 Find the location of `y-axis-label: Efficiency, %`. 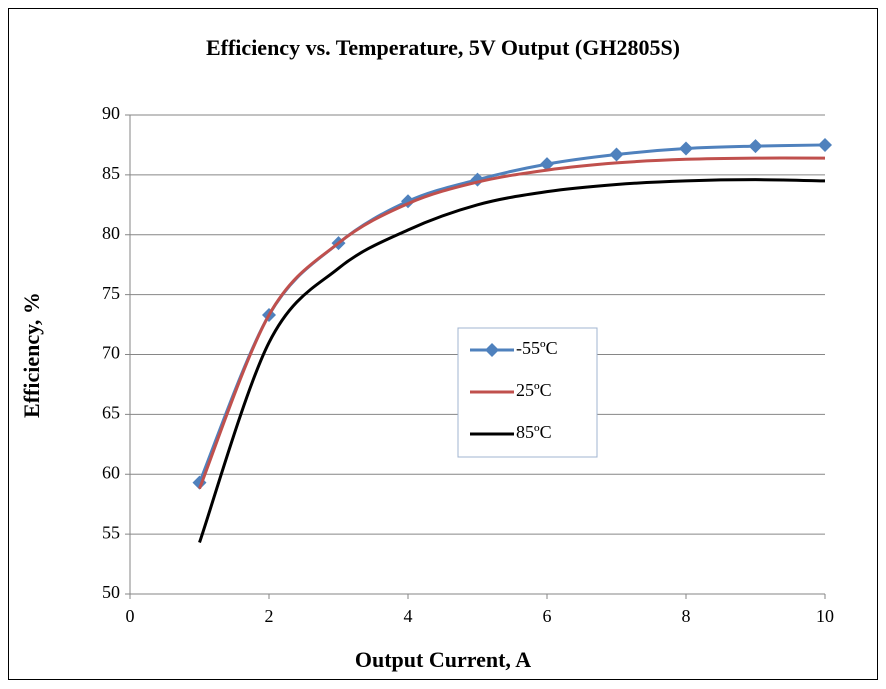

y-axis-label: Efficiency, % is located at coordinates (31, 355).